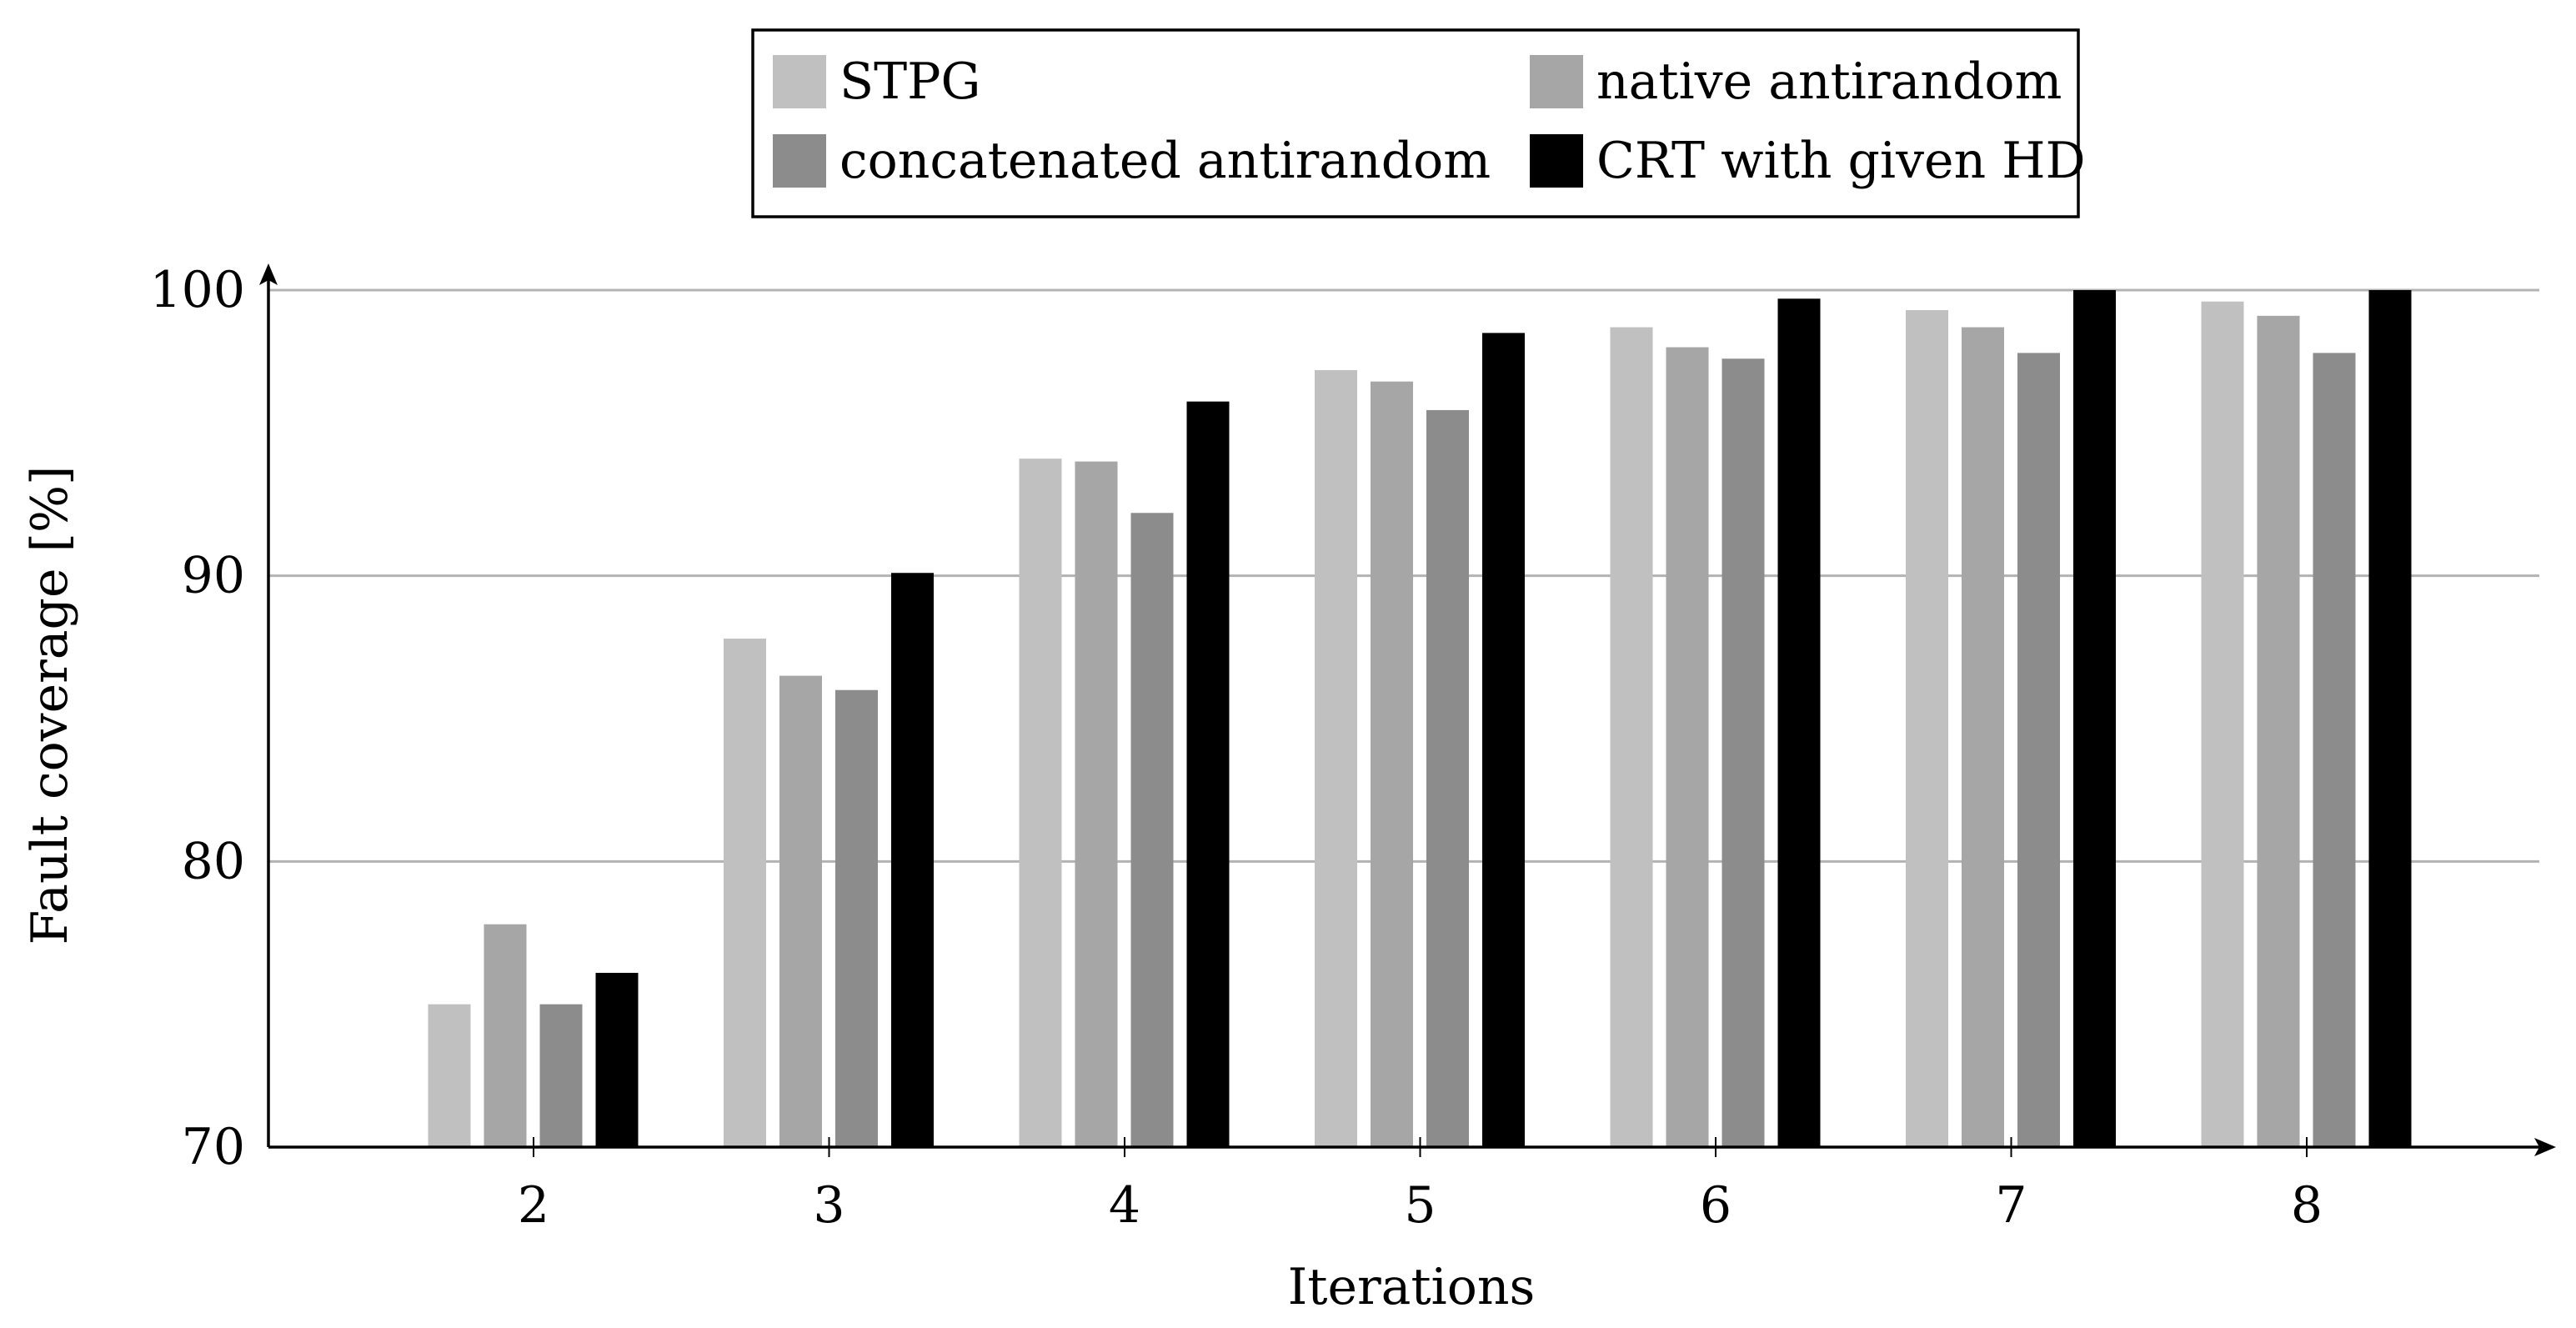  I want to click on x-tick-label: 5, so click(1420, 1205).